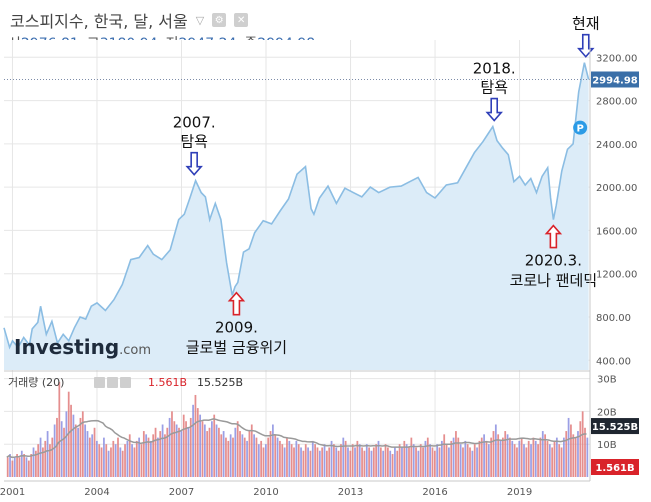  I want to click on close-icon: ✕, so click(241, 20).